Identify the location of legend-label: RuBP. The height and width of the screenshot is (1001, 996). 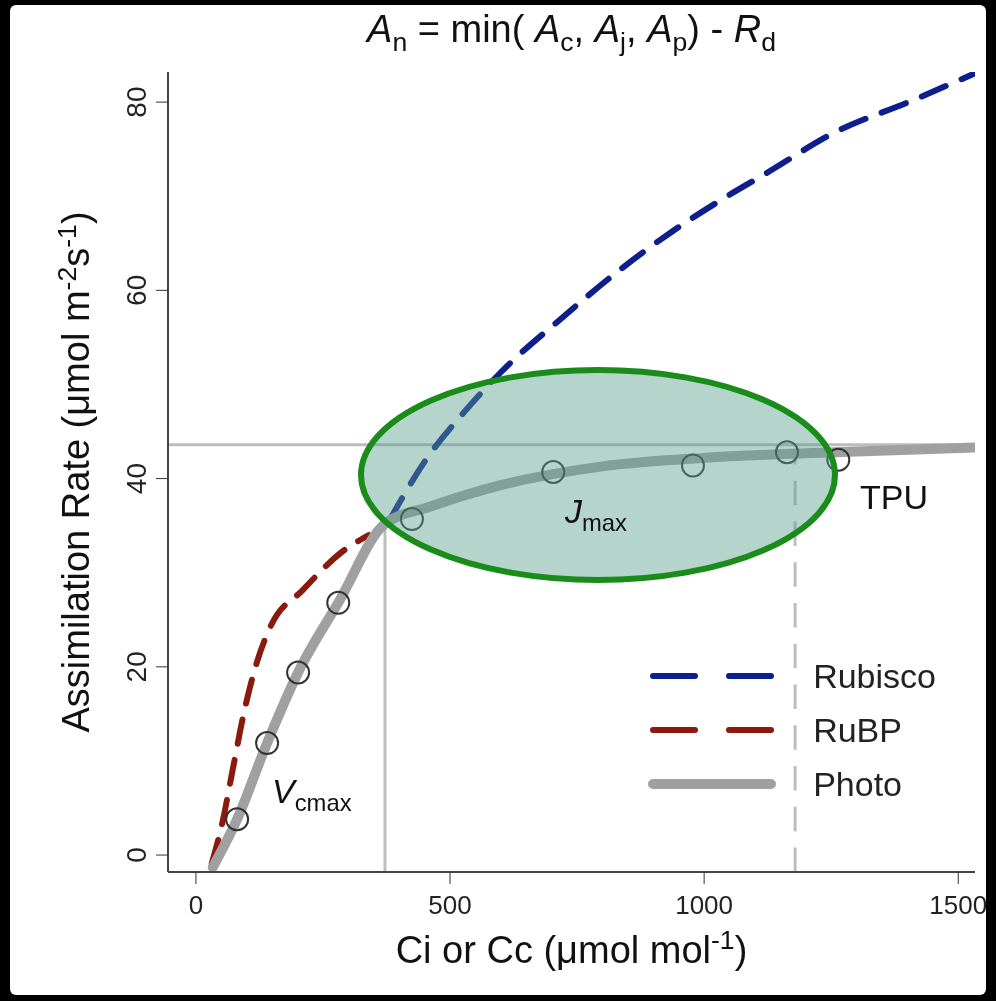
(857, 730).